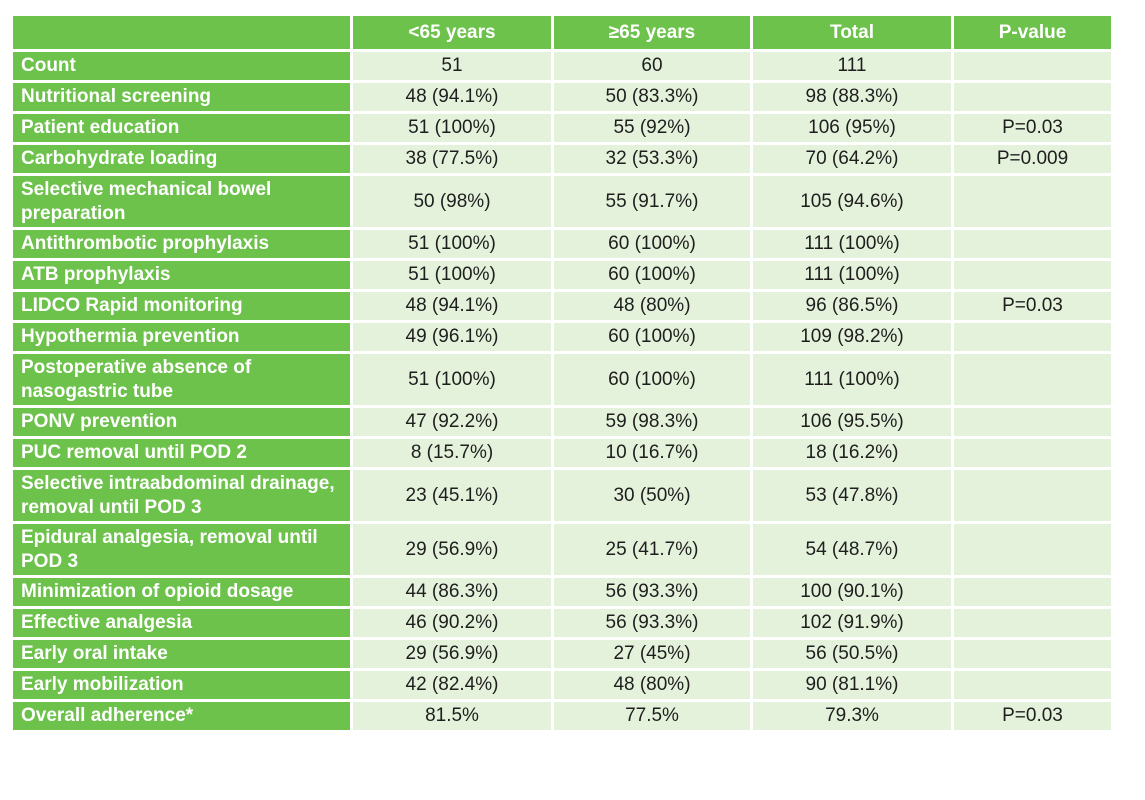 Image resolution: width=1145 pixels, height=800 pixels. I want to click on row-label-cell: Patient education, so click(181, 128).